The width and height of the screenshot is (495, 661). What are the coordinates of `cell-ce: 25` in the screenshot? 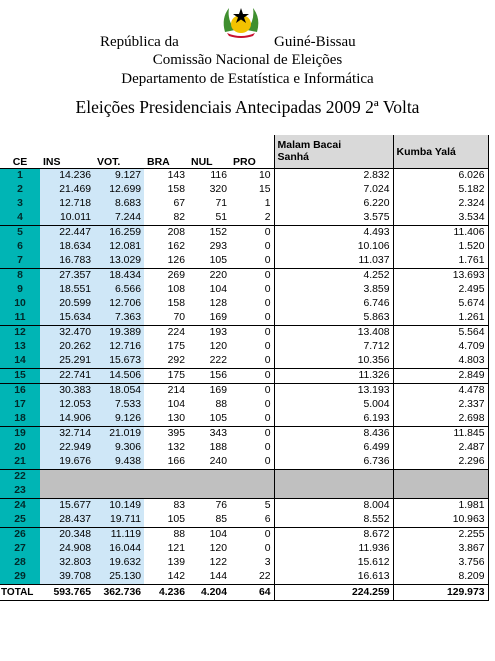 It's located at (20, 520).